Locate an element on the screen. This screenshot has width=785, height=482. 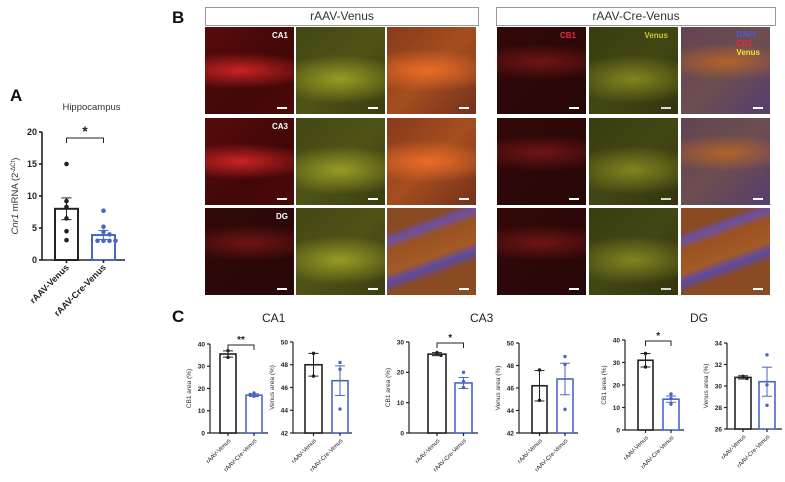
micrograph-cre-ca3-merge is located at coordinates (725, 161).